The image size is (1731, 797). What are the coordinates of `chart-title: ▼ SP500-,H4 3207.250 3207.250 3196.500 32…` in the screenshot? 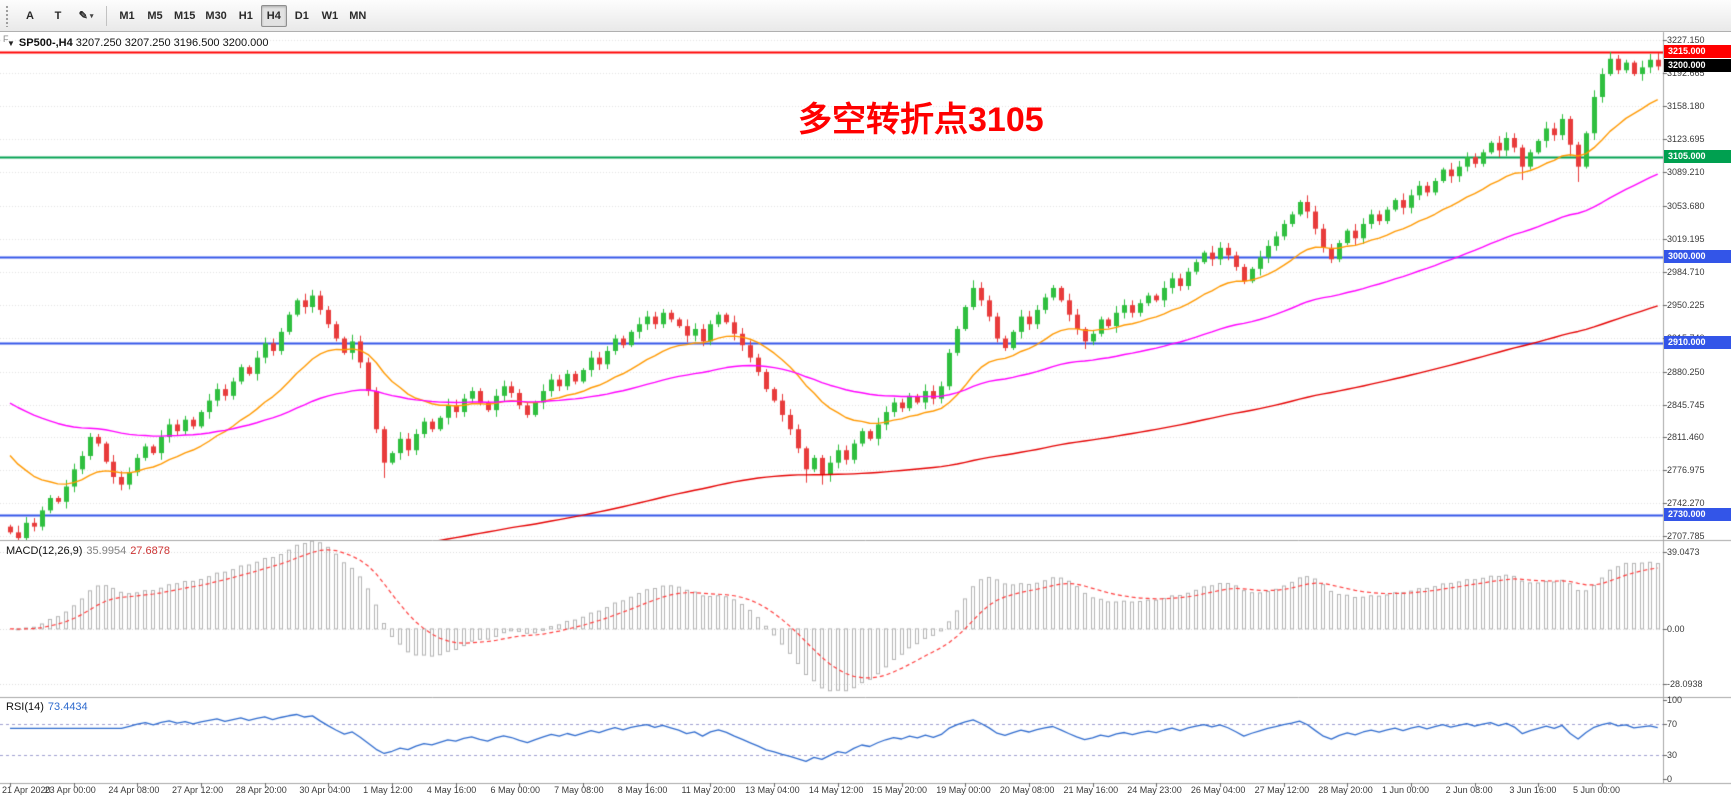 It's located at (138, 43).